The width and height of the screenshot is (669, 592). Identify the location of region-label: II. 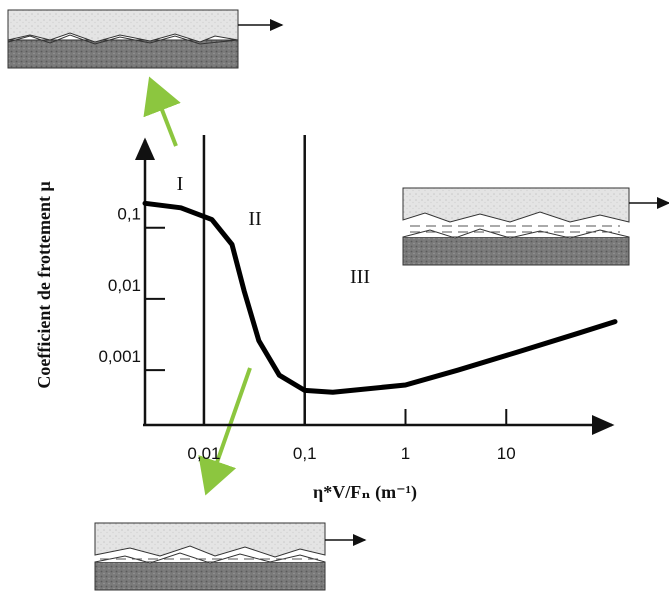
(254, 219).